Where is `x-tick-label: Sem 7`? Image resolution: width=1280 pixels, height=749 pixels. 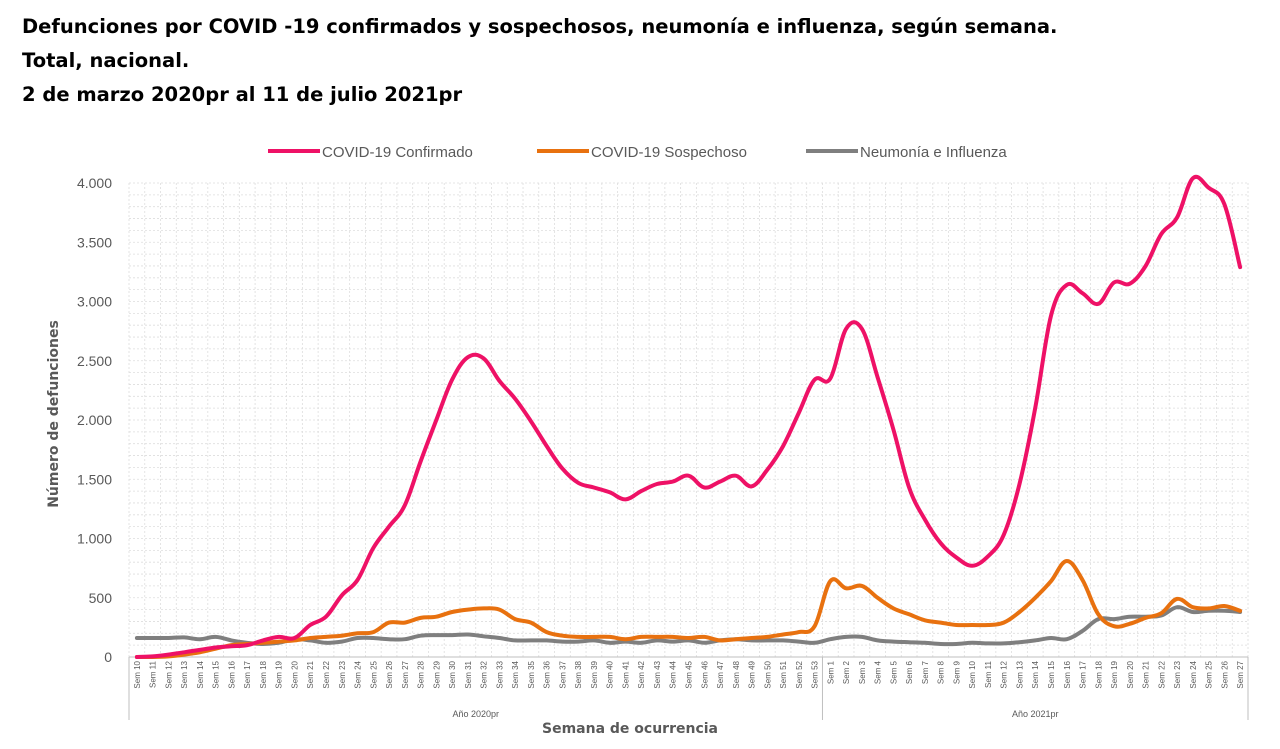
x-tick-label: Sem 7 is located at coordinates (925, 672).